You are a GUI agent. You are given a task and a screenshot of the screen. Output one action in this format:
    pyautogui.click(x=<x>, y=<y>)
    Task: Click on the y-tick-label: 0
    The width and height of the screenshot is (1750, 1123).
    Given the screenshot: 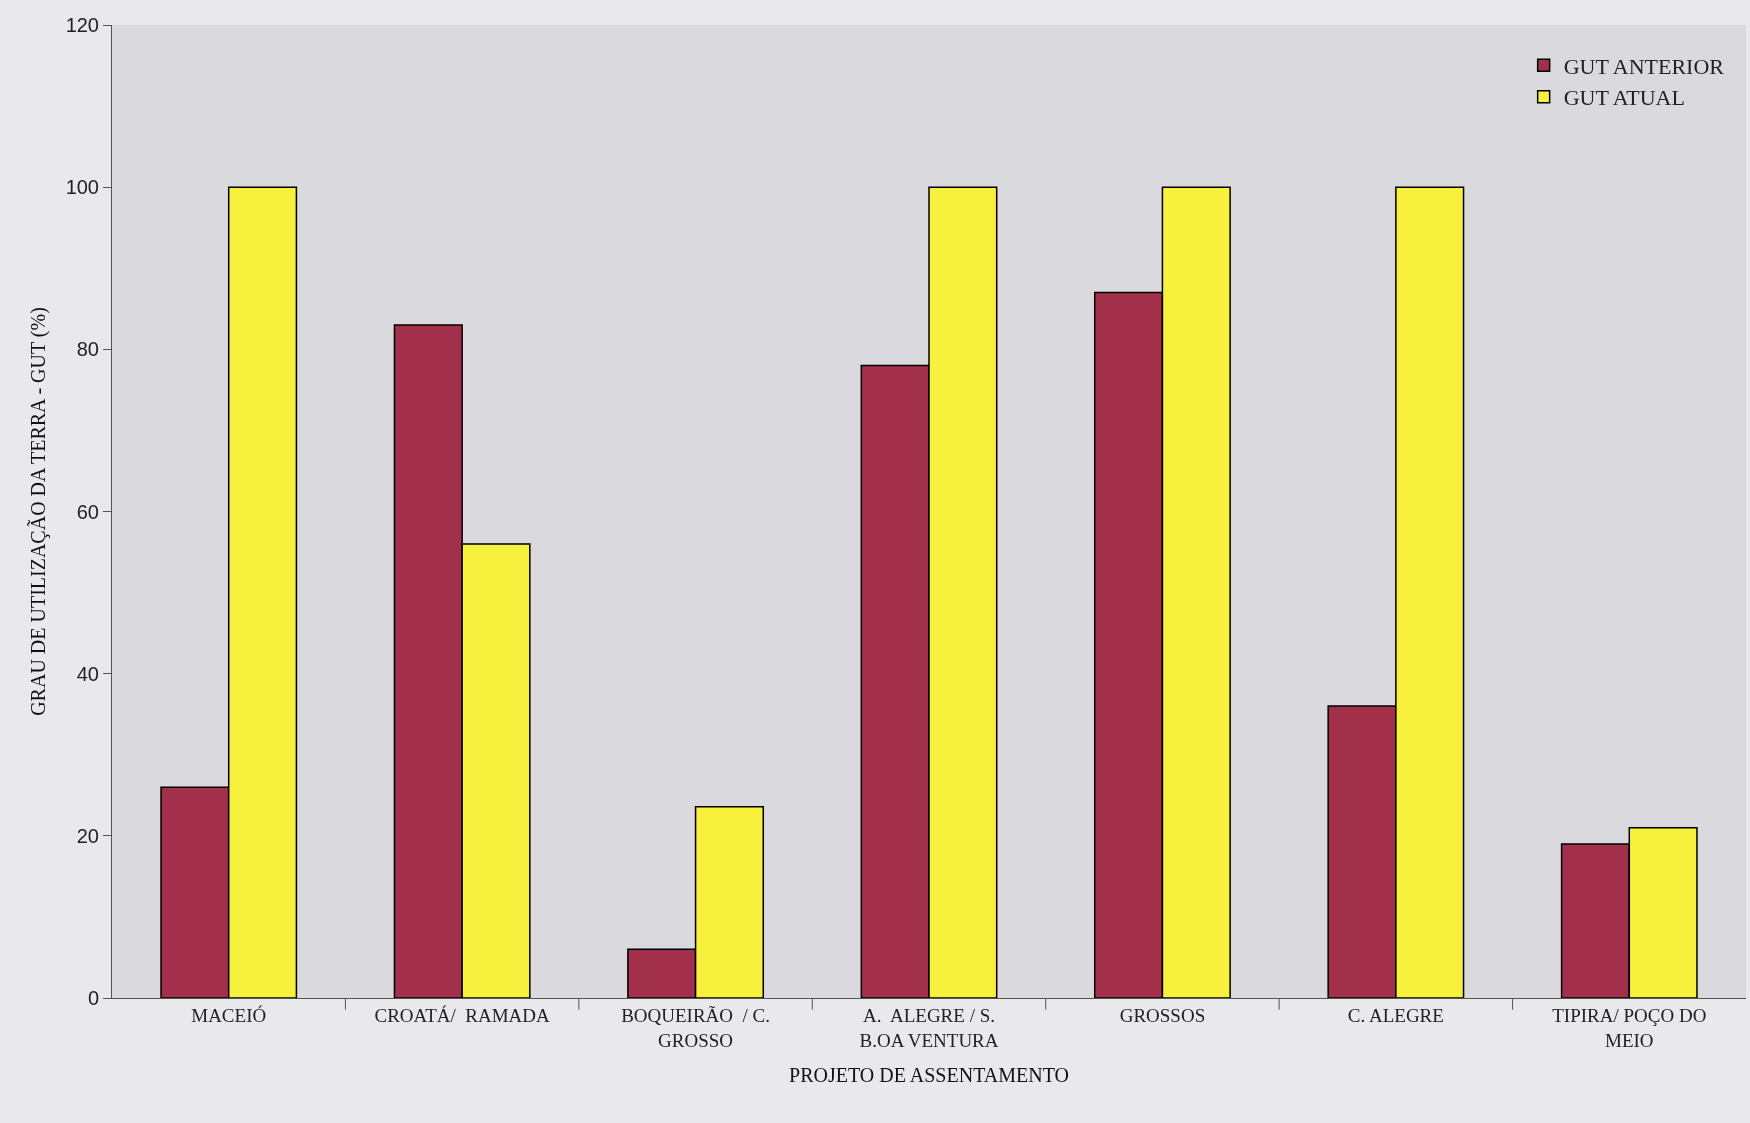 What is the action you would take?
    pyautogui.click(x=93, y=998)
    